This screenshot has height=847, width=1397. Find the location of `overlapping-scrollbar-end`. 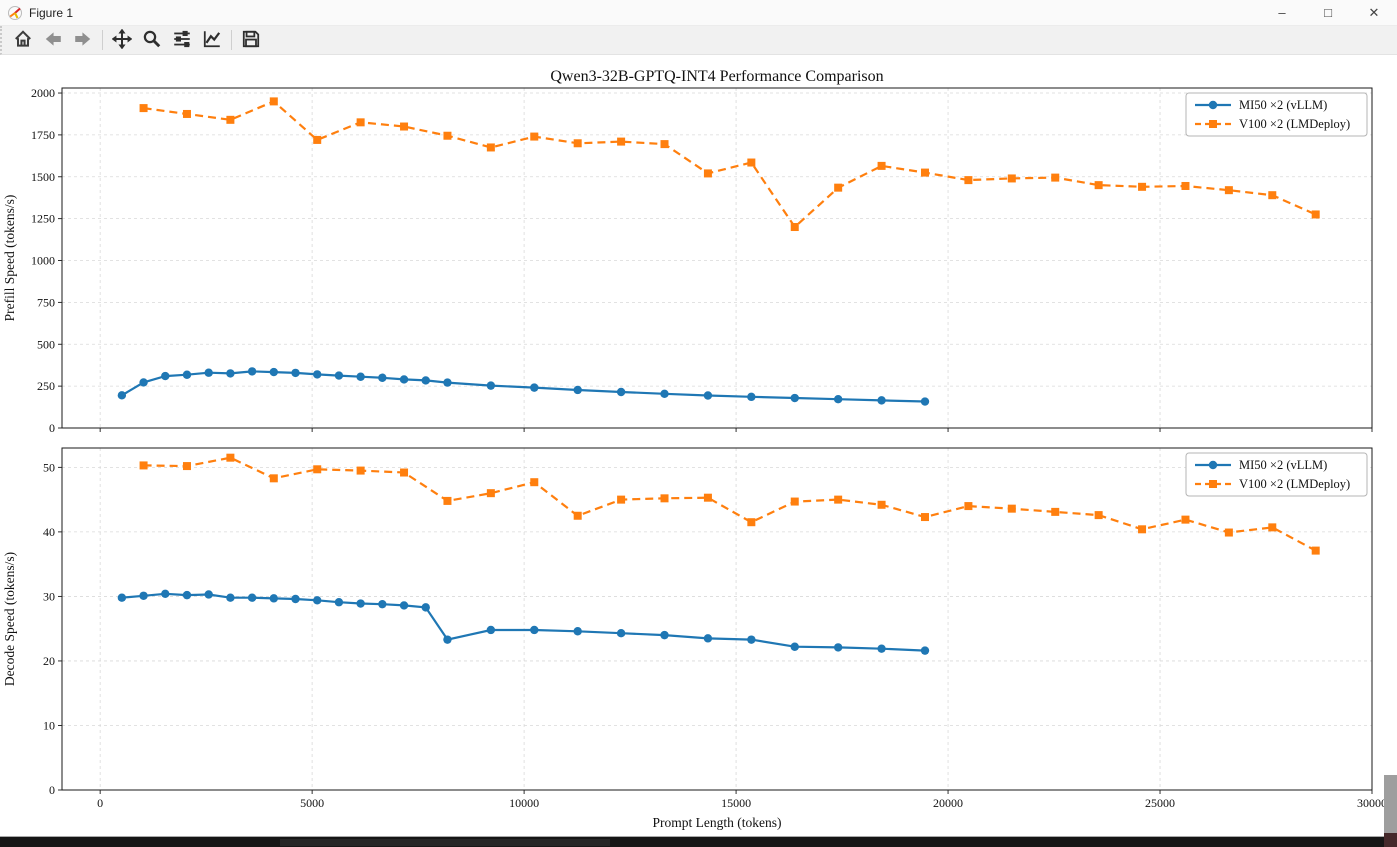

overlapping-scrollbar-end is located at coordinates (1390, 840).